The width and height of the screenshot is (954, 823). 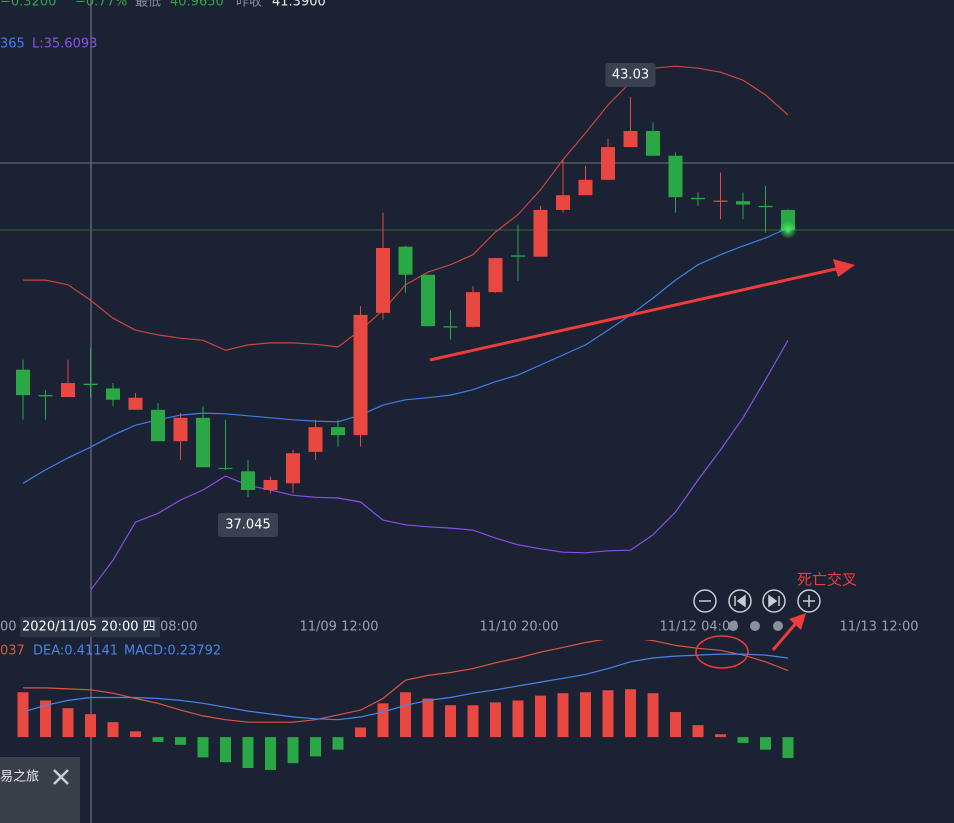 I want to click on low-label: 最低, so click(x=148, y=5).